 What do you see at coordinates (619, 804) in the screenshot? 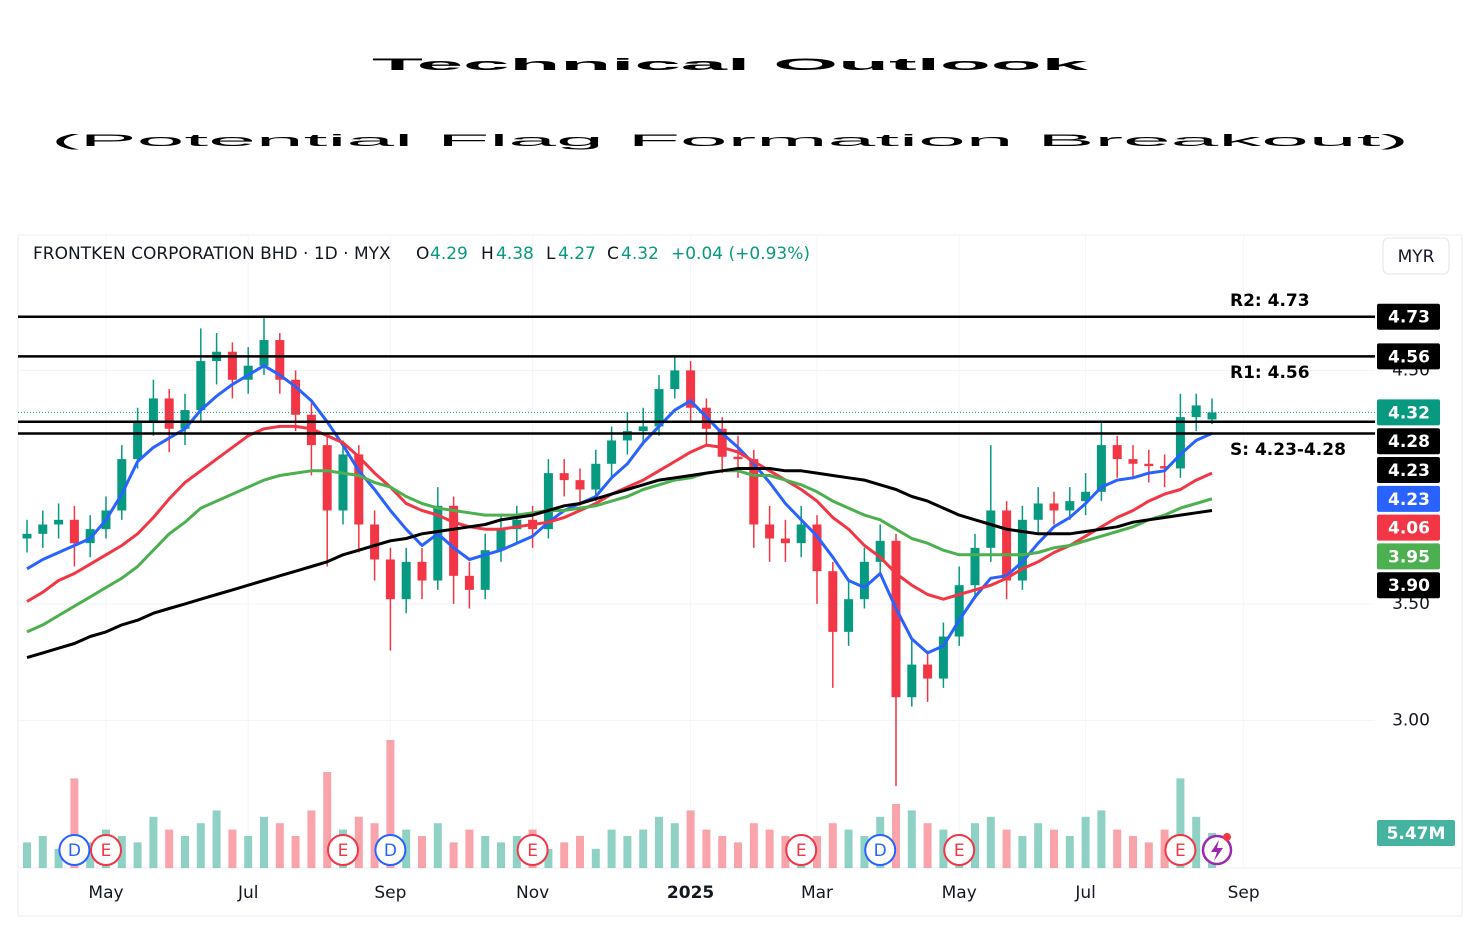
I see `volume-pane` at bounding box center [619, 804].